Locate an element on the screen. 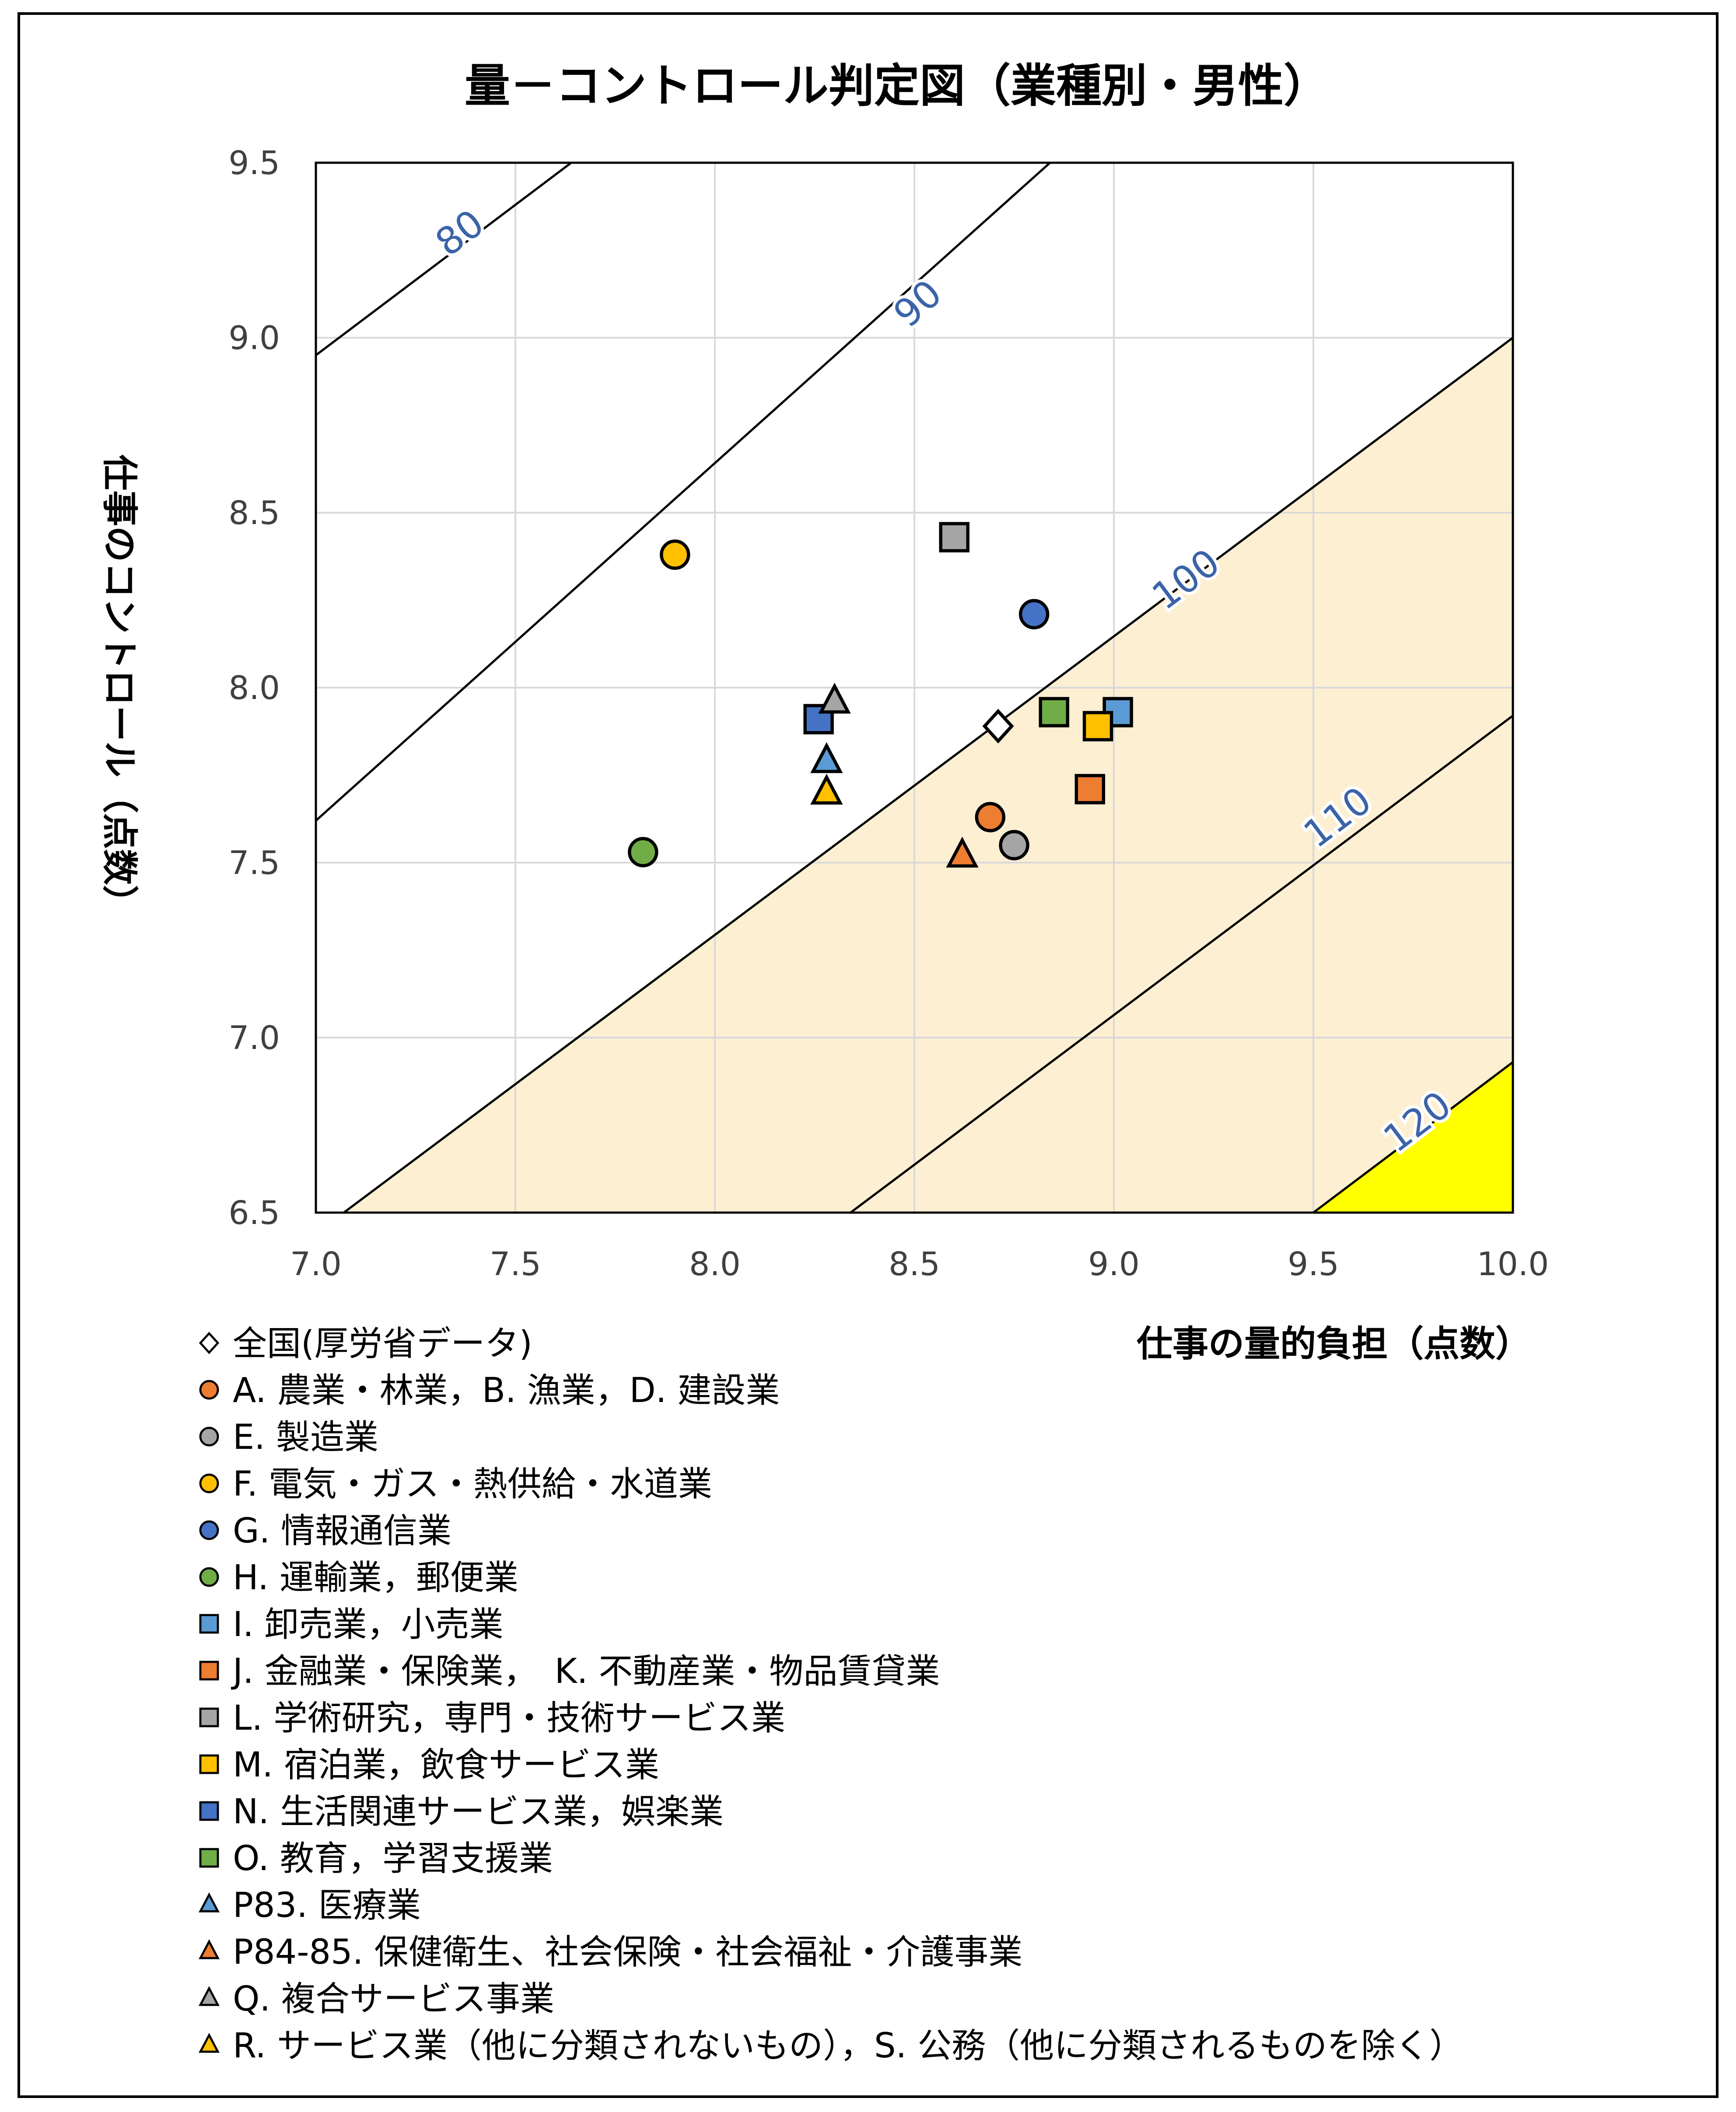 This screenshot has height=2112, width=1736. legend-label-9: M. 宿泊業，飲食サービス業 is located at coordinates (446, 1765).